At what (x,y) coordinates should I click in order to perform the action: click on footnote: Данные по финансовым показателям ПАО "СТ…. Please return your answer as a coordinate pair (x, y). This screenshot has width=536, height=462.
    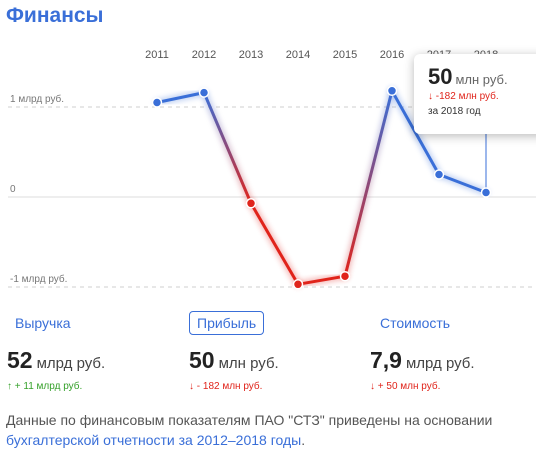
    Looking at the image, I should click on (266, 430).